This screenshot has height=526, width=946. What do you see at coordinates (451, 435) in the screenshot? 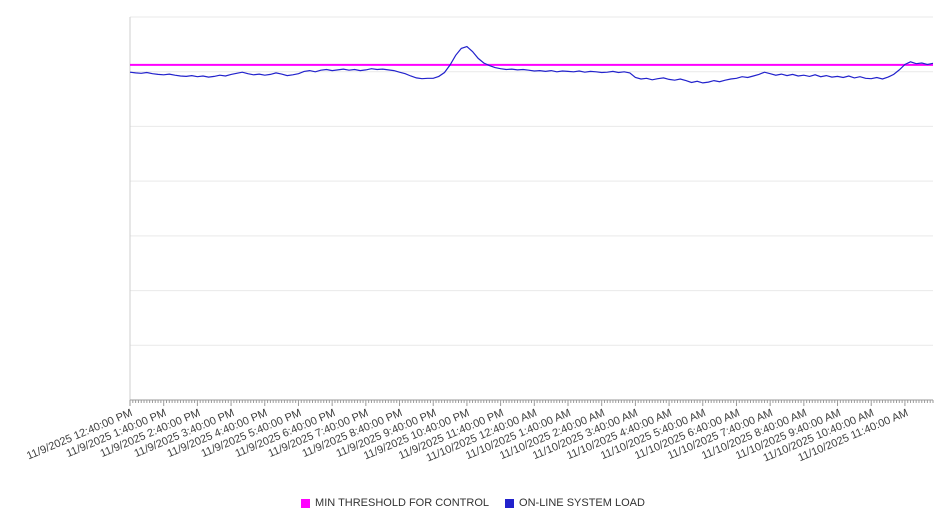
I see `x-axis-label: 11/9/2025 11:40:00 PM` at bounding box center [451, 435].